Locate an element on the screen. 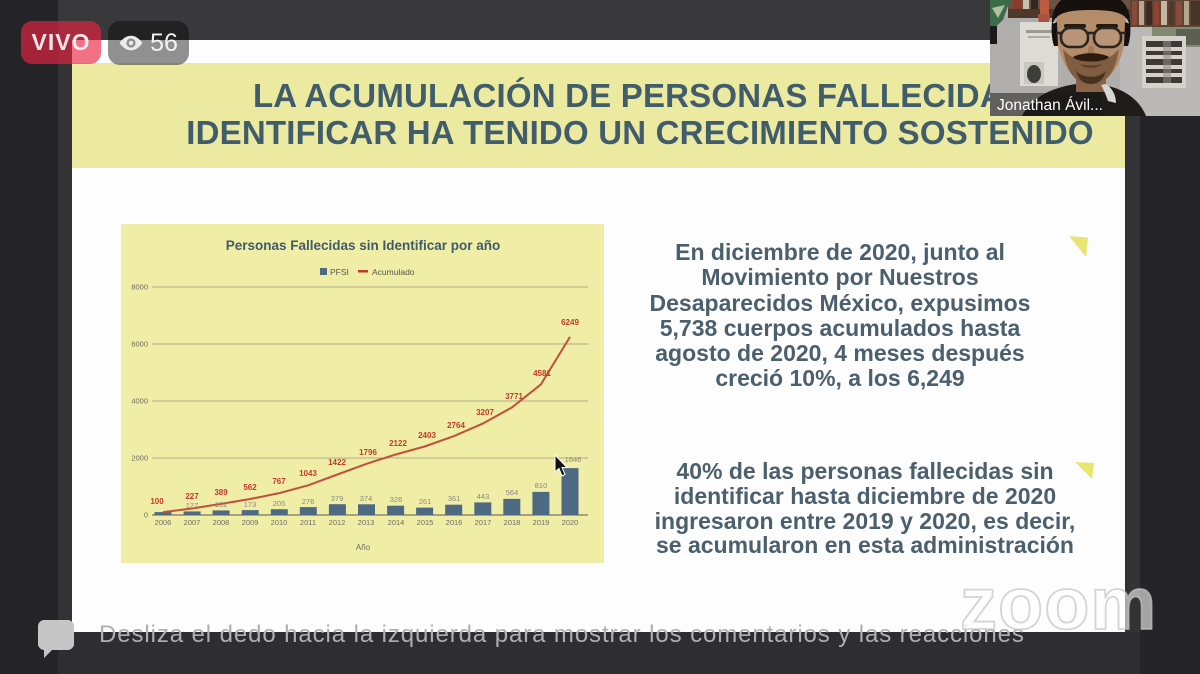  svg-text: 173 is located at coordinates (250, 504).